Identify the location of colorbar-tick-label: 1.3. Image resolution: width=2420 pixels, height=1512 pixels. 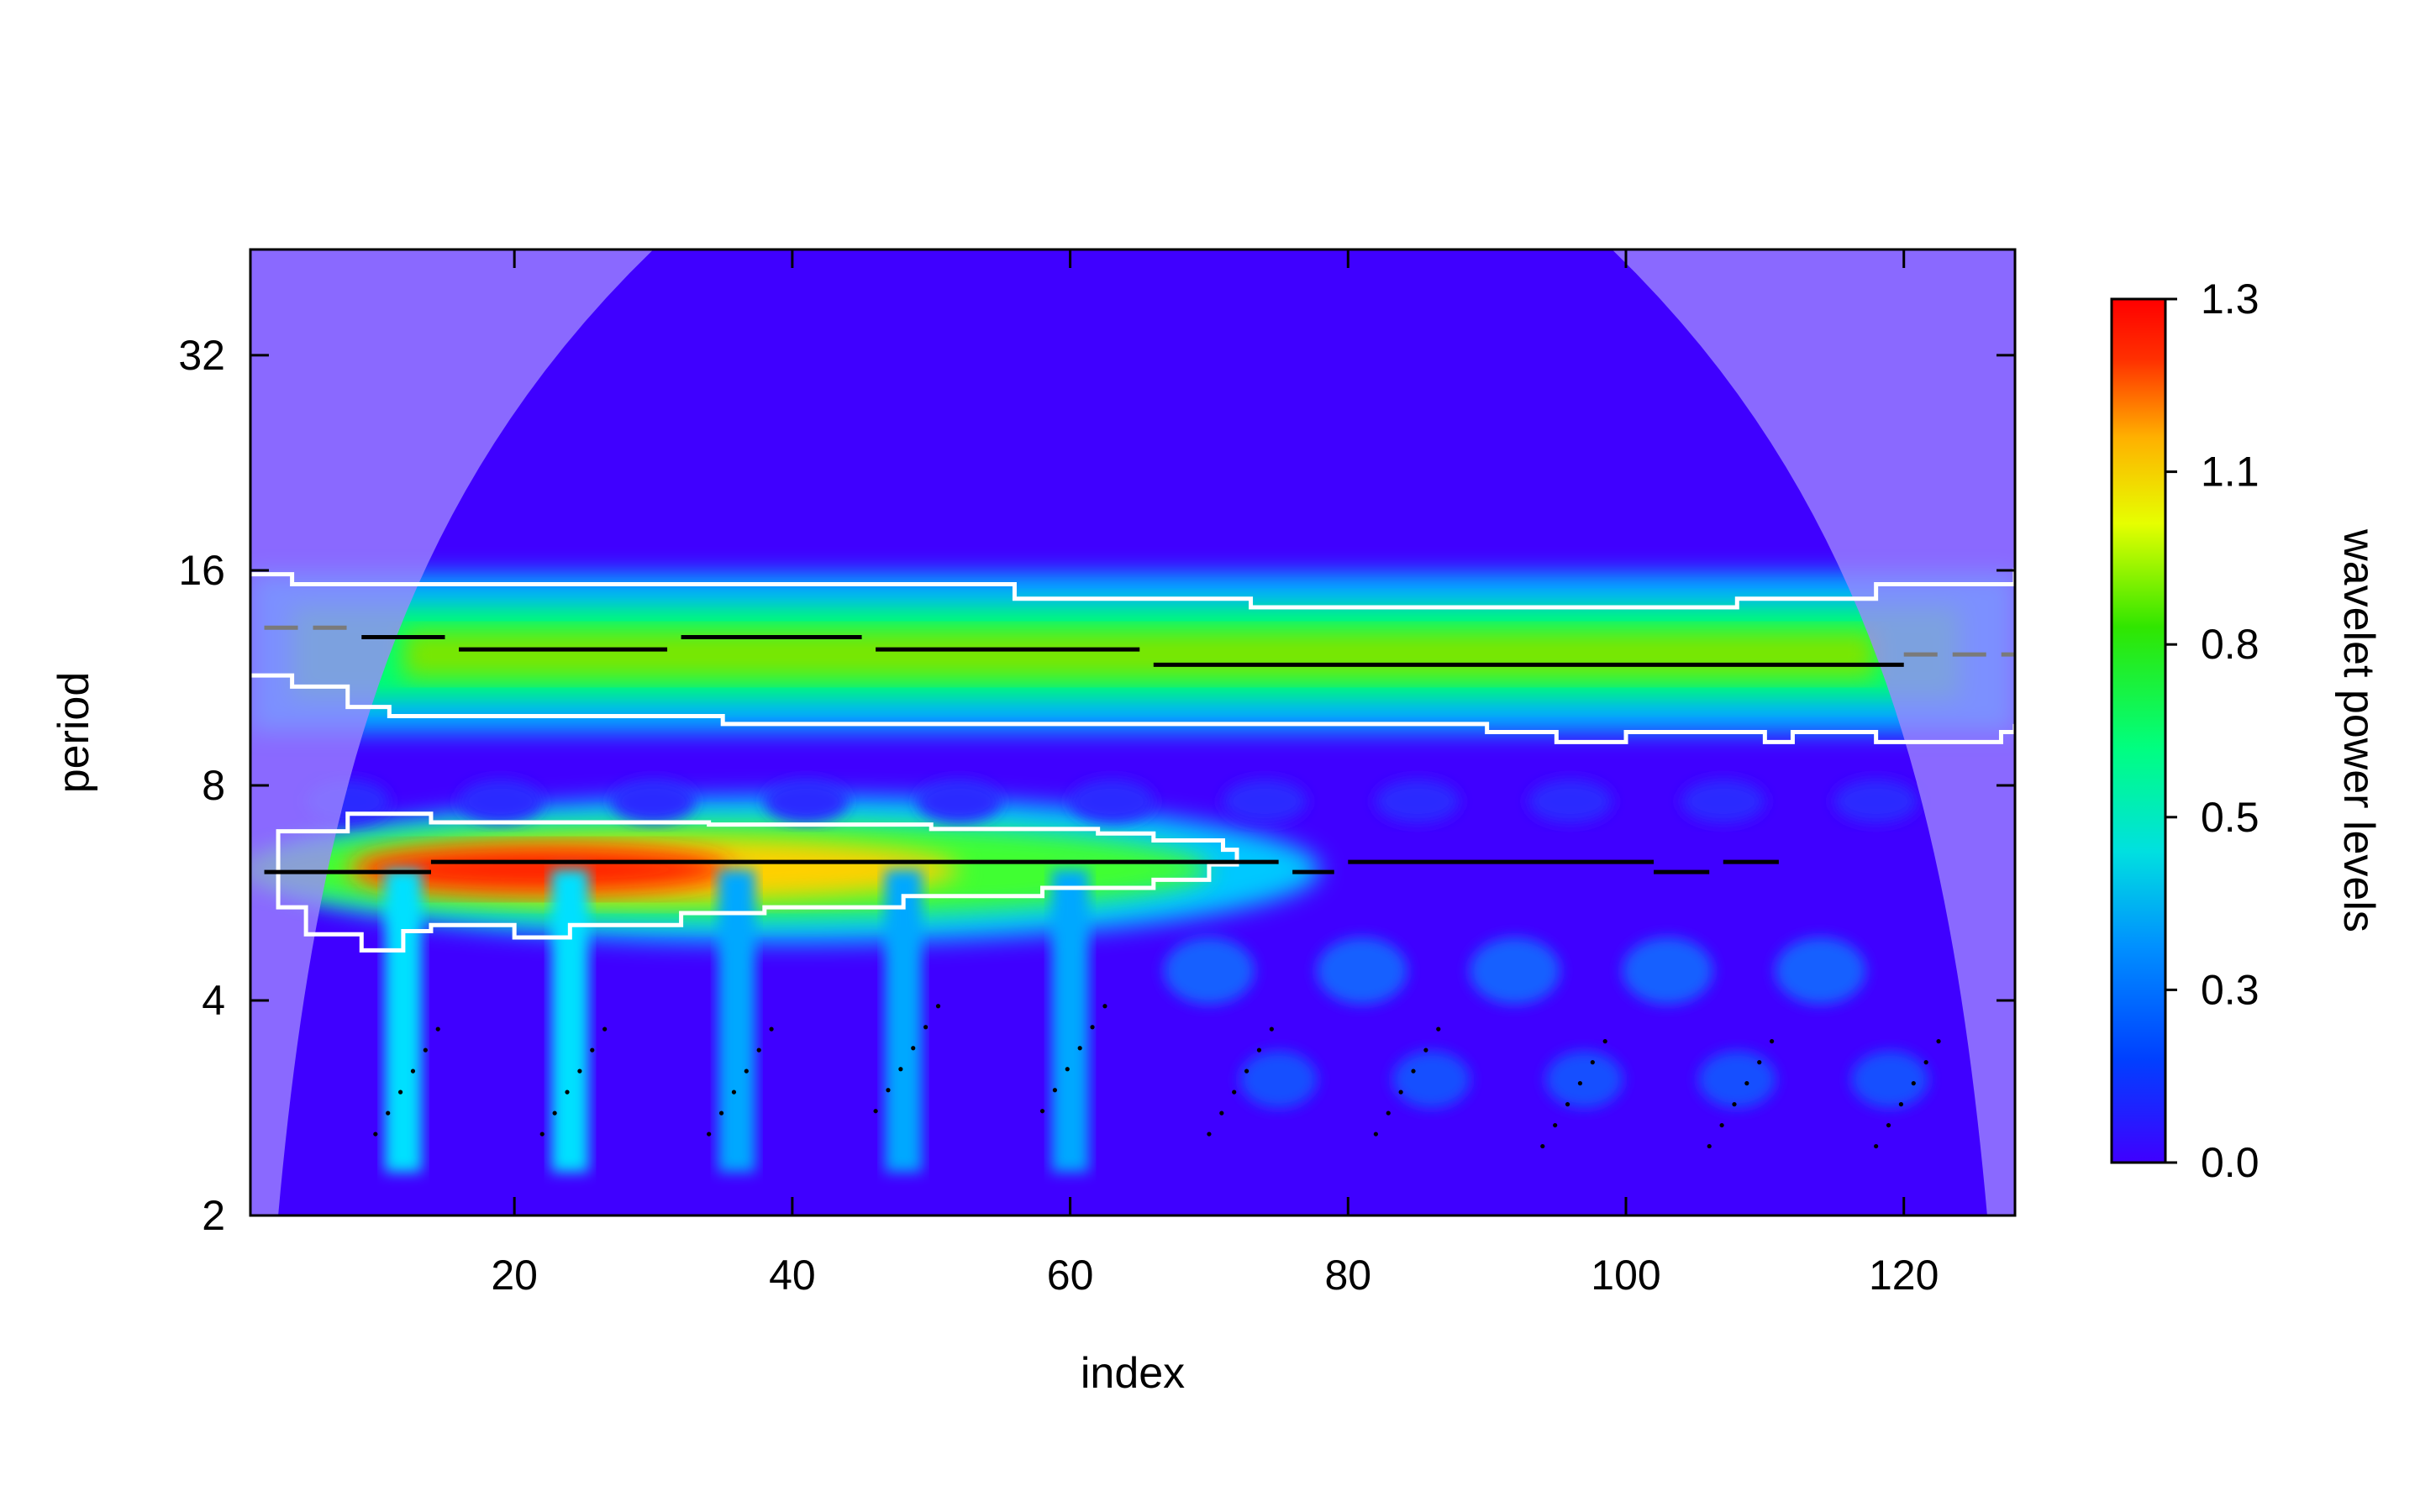
(2230, 299).